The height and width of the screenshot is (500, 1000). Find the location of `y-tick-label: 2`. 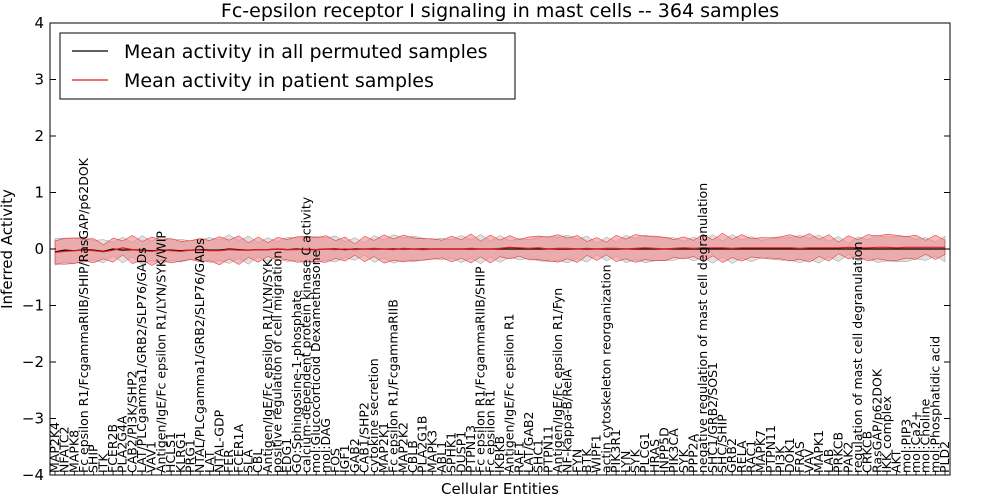

y-tick-label: 2 is located at coordinates (39, 136).